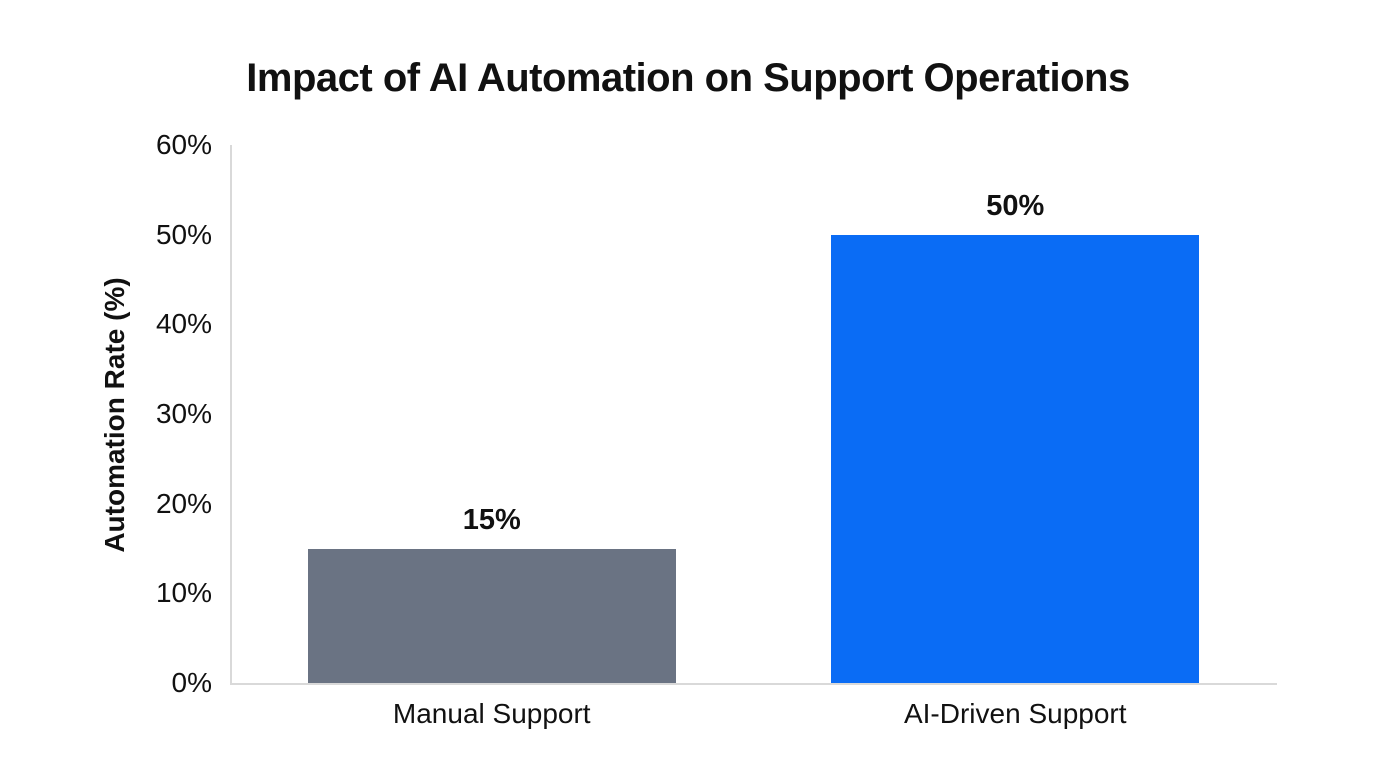 The height and width of the screenshot is (768, 1376). I want to click on bar-manual-support, so click(491, 615).